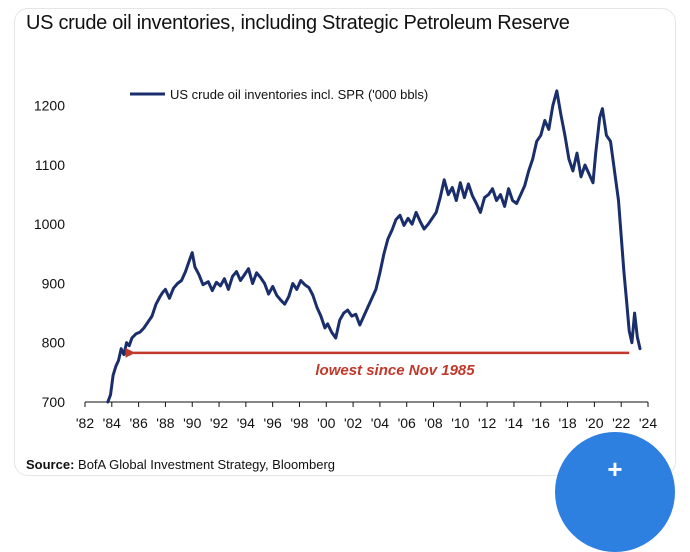  I want to click on x-tick-label: '98, so click(299, 423).